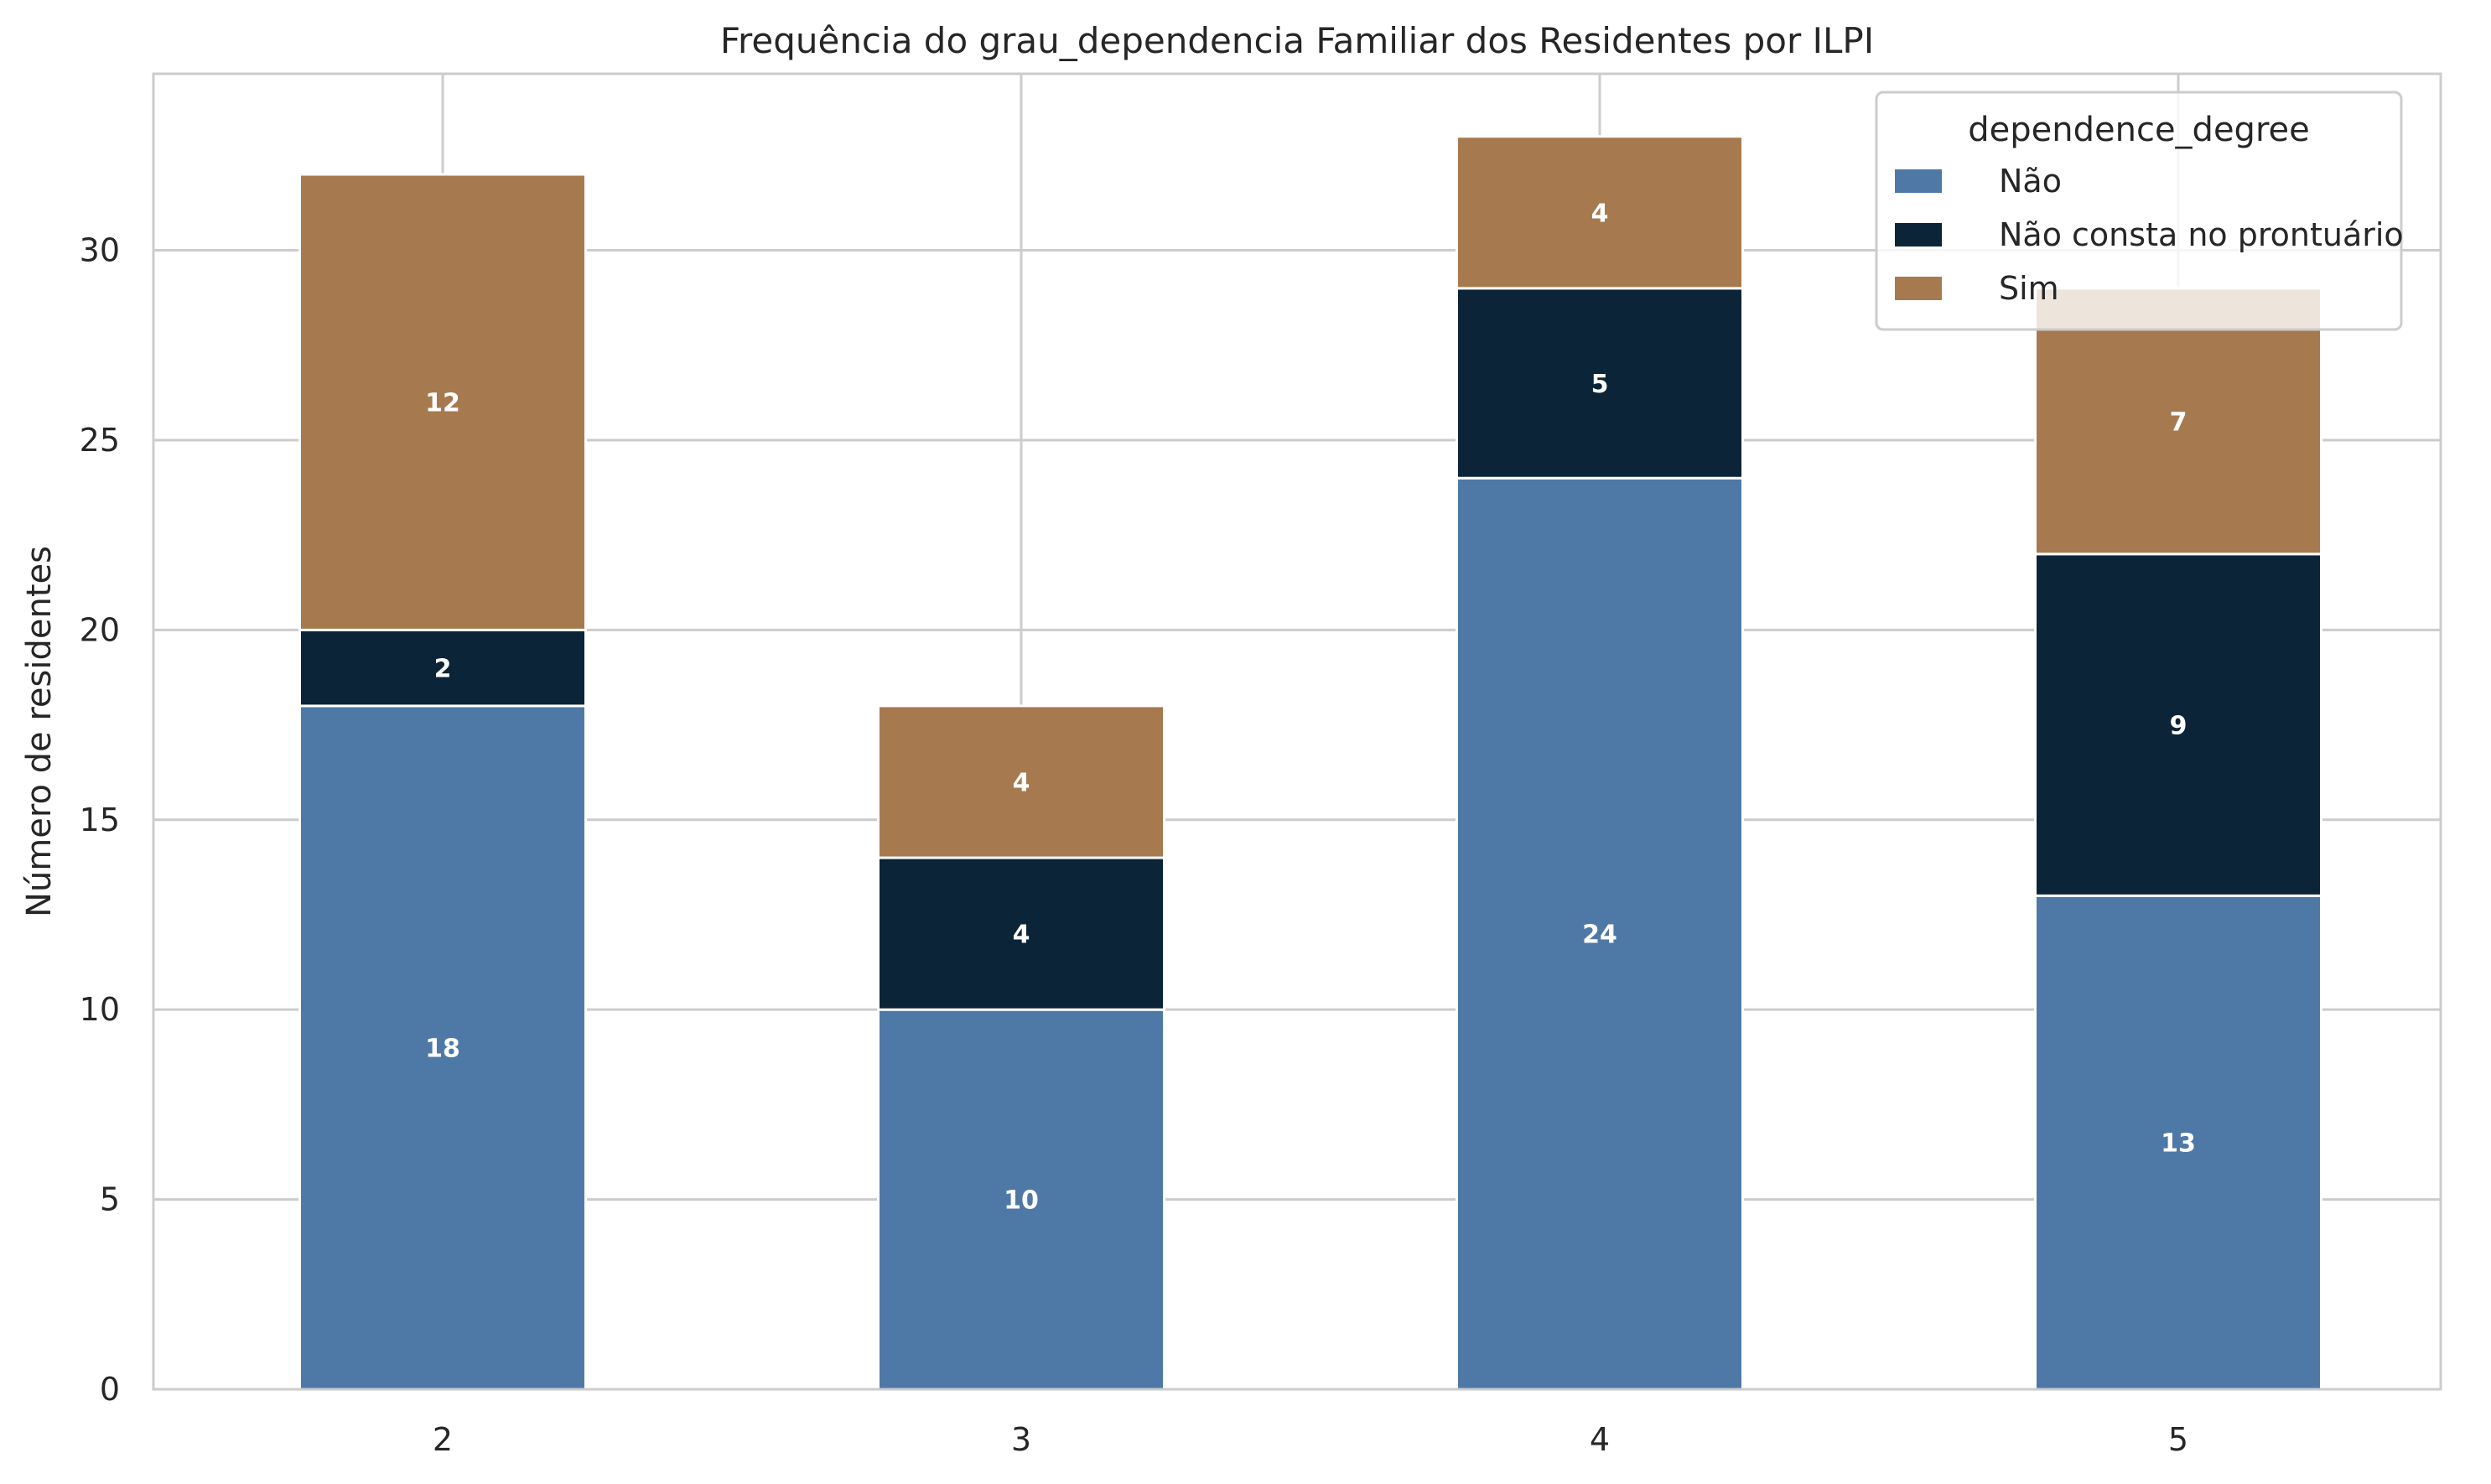  Describe the element at coordinates (39, 731) in the screenshot. I see `y-axis-label: Número de residentes` at that location.